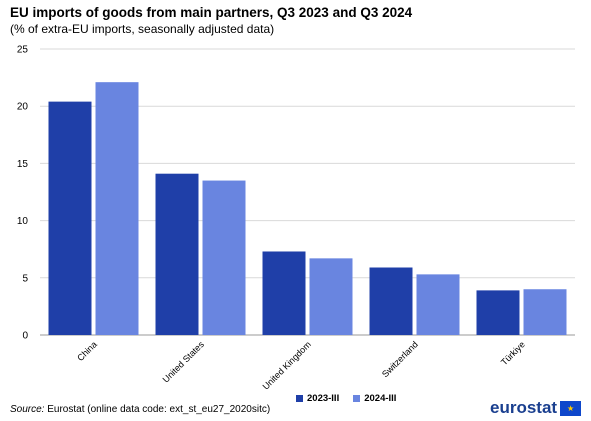  I want to click on eurostat-logo: eurostat ★, so click(536, 408).